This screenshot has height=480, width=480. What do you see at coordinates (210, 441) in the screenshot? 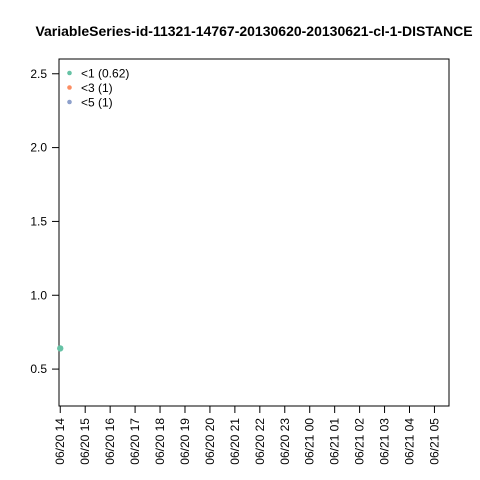
I see `x-tick-label: 06/20 20` at bounding box center [210, 441].